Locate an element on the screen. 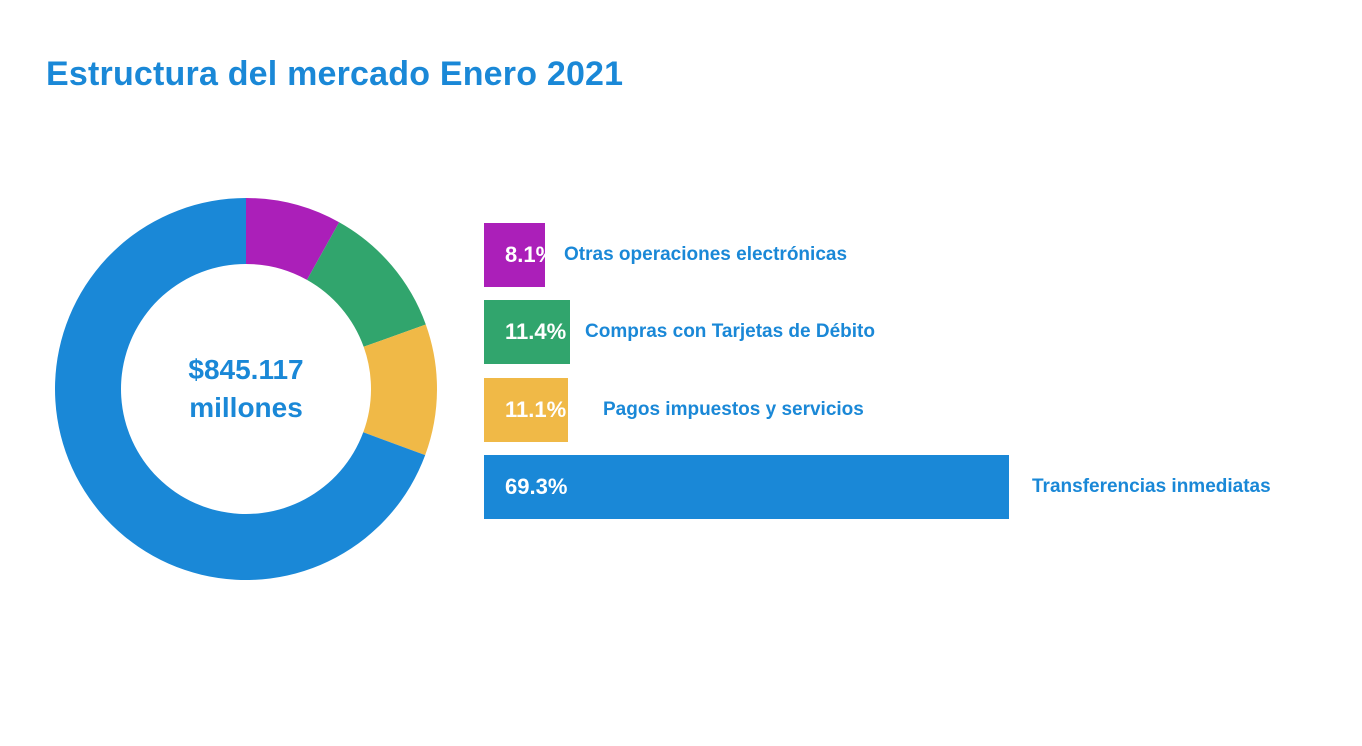 Image resolution: width=1362 pixels, height=746 pixels. donut-slice-otras-operaciones is located at coordinates (293, 239).